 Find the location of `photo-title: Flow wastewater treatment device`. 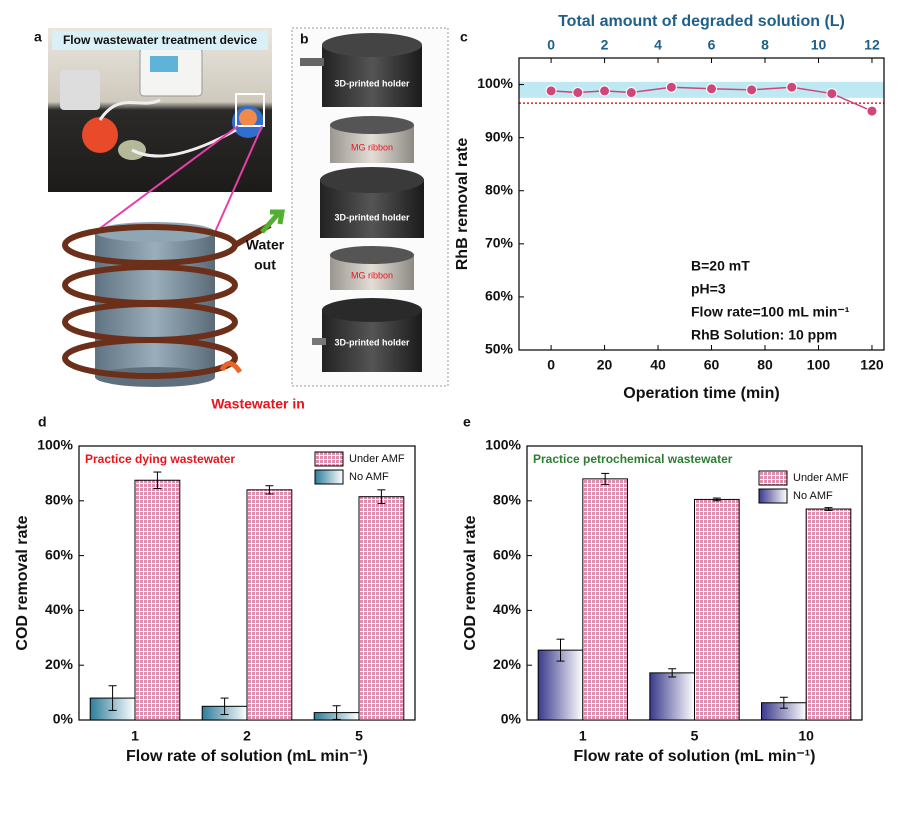

photo-title: Flow wastewater treatment device is located at coordinates (160, 40).